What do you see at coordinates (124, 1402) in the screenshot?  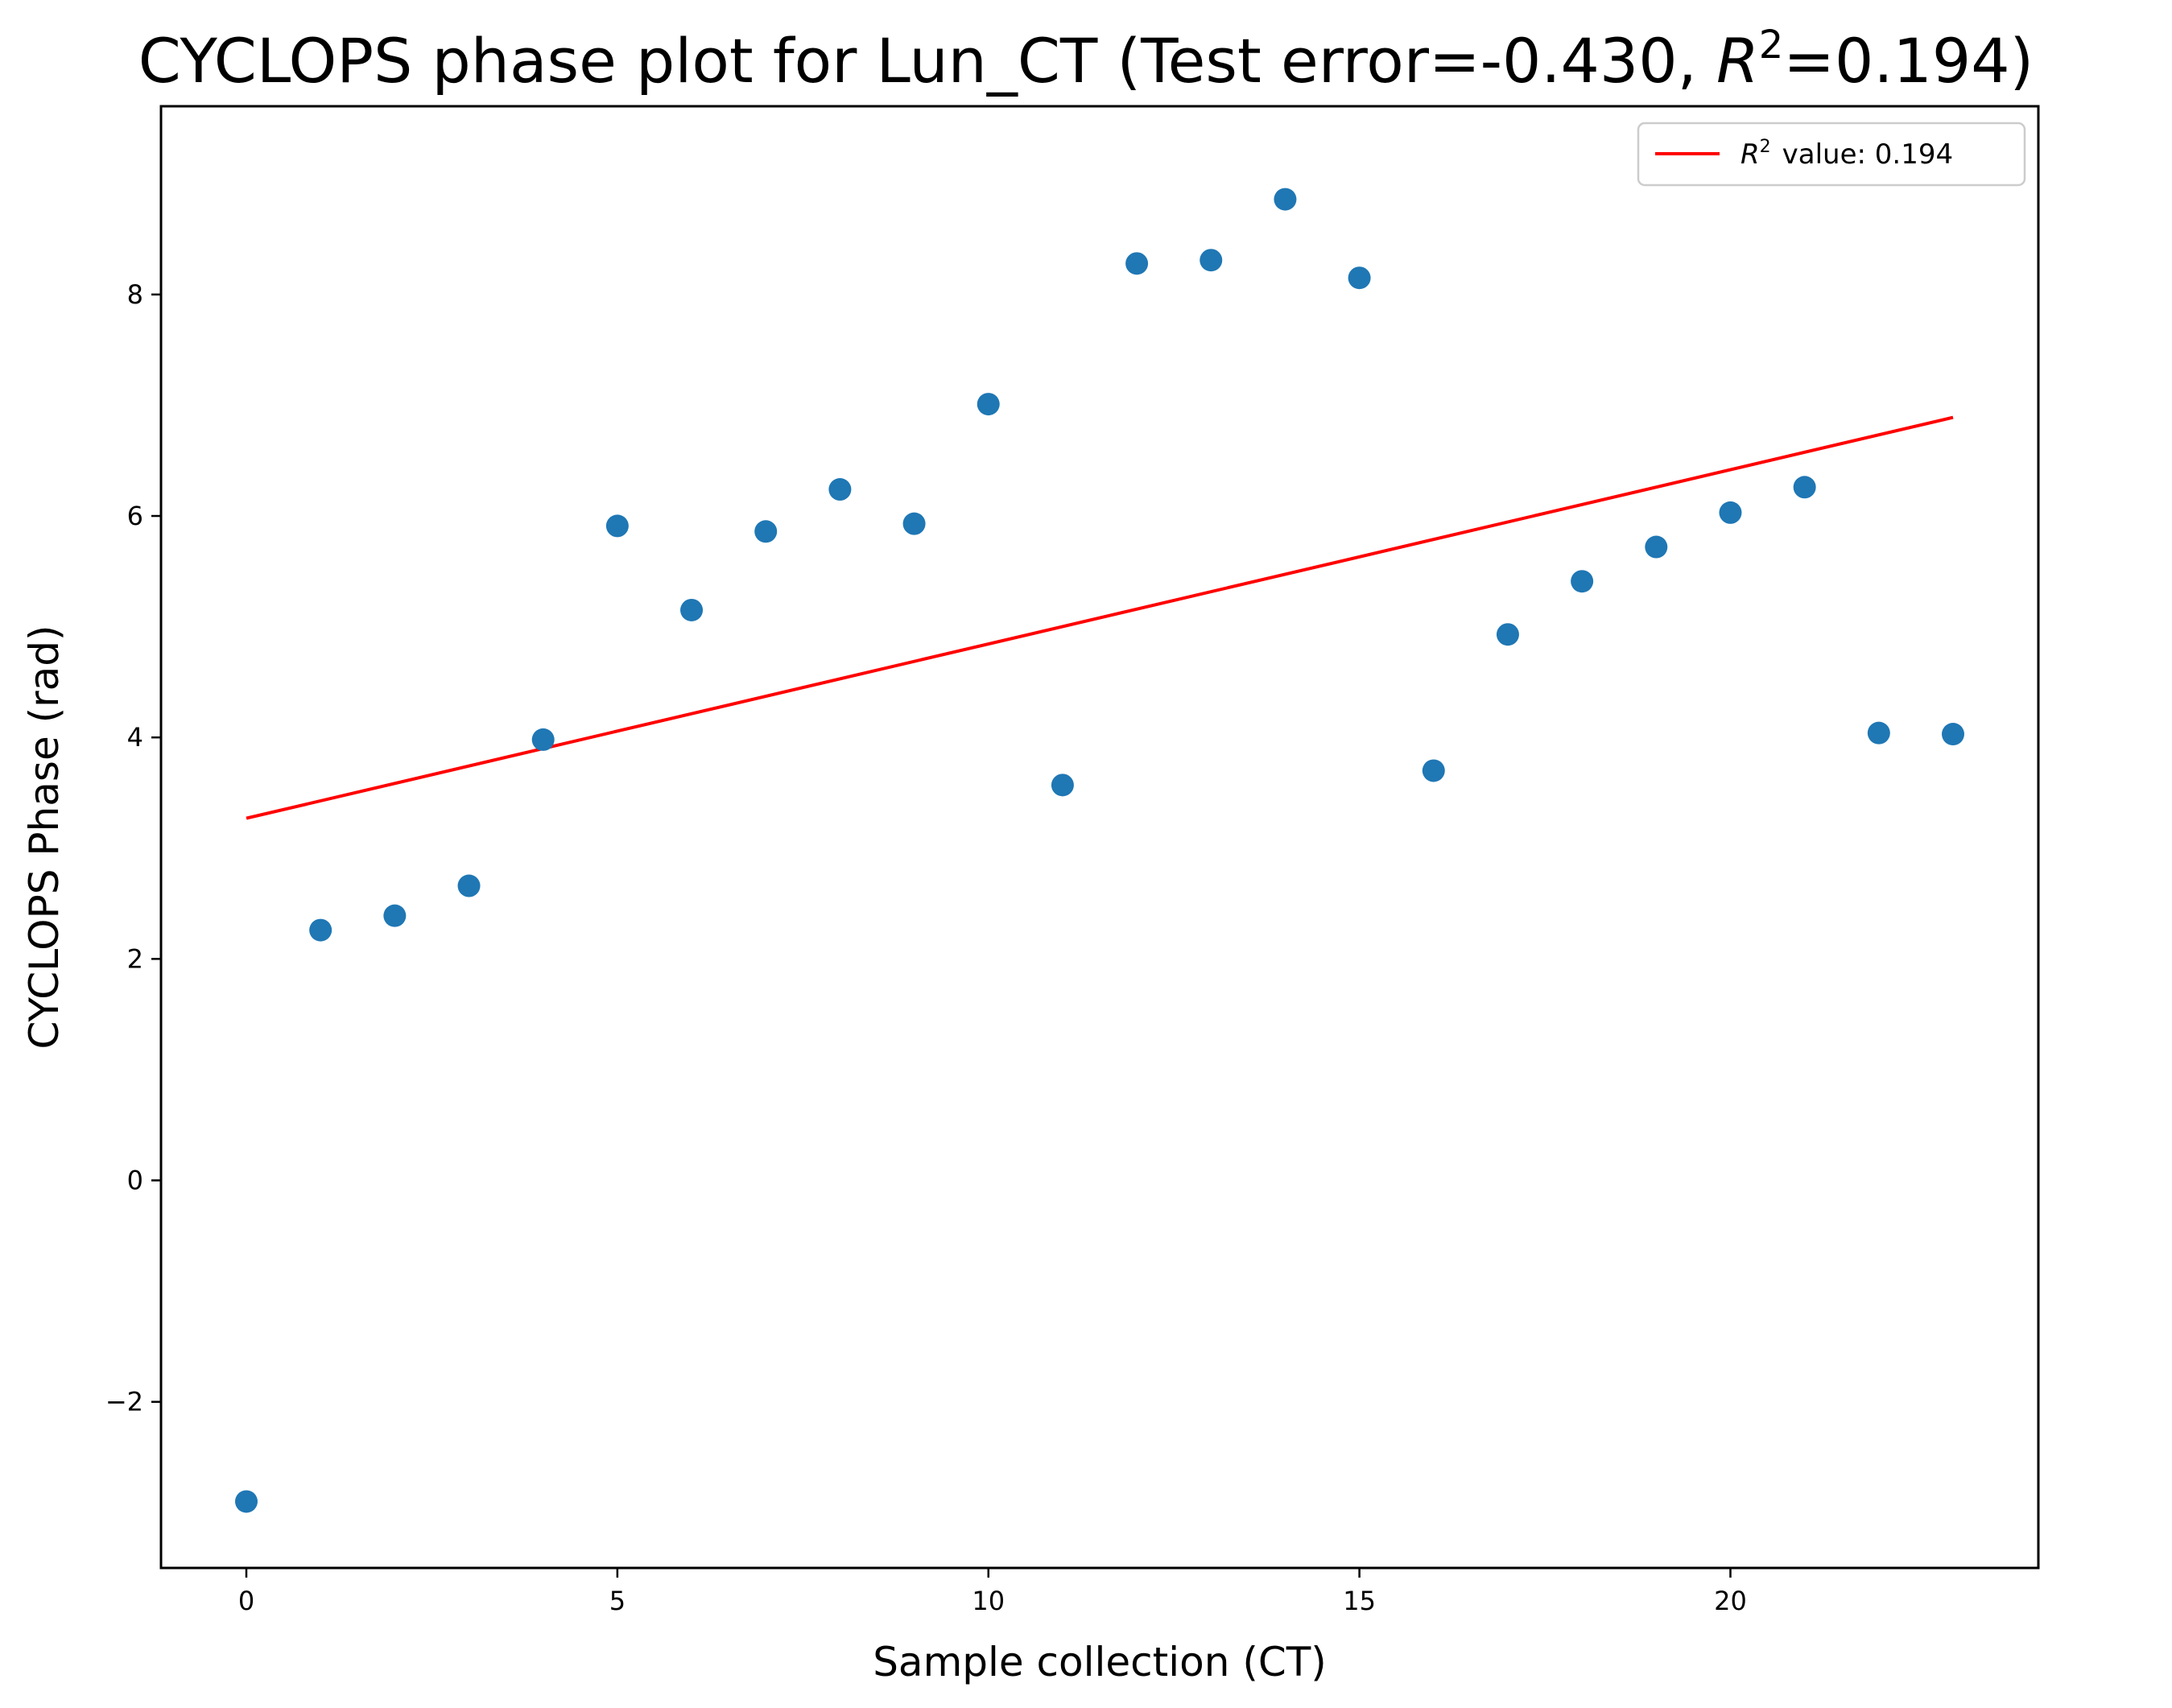 I see `y-tick-label: −2` at bounding box center [124, 1402].